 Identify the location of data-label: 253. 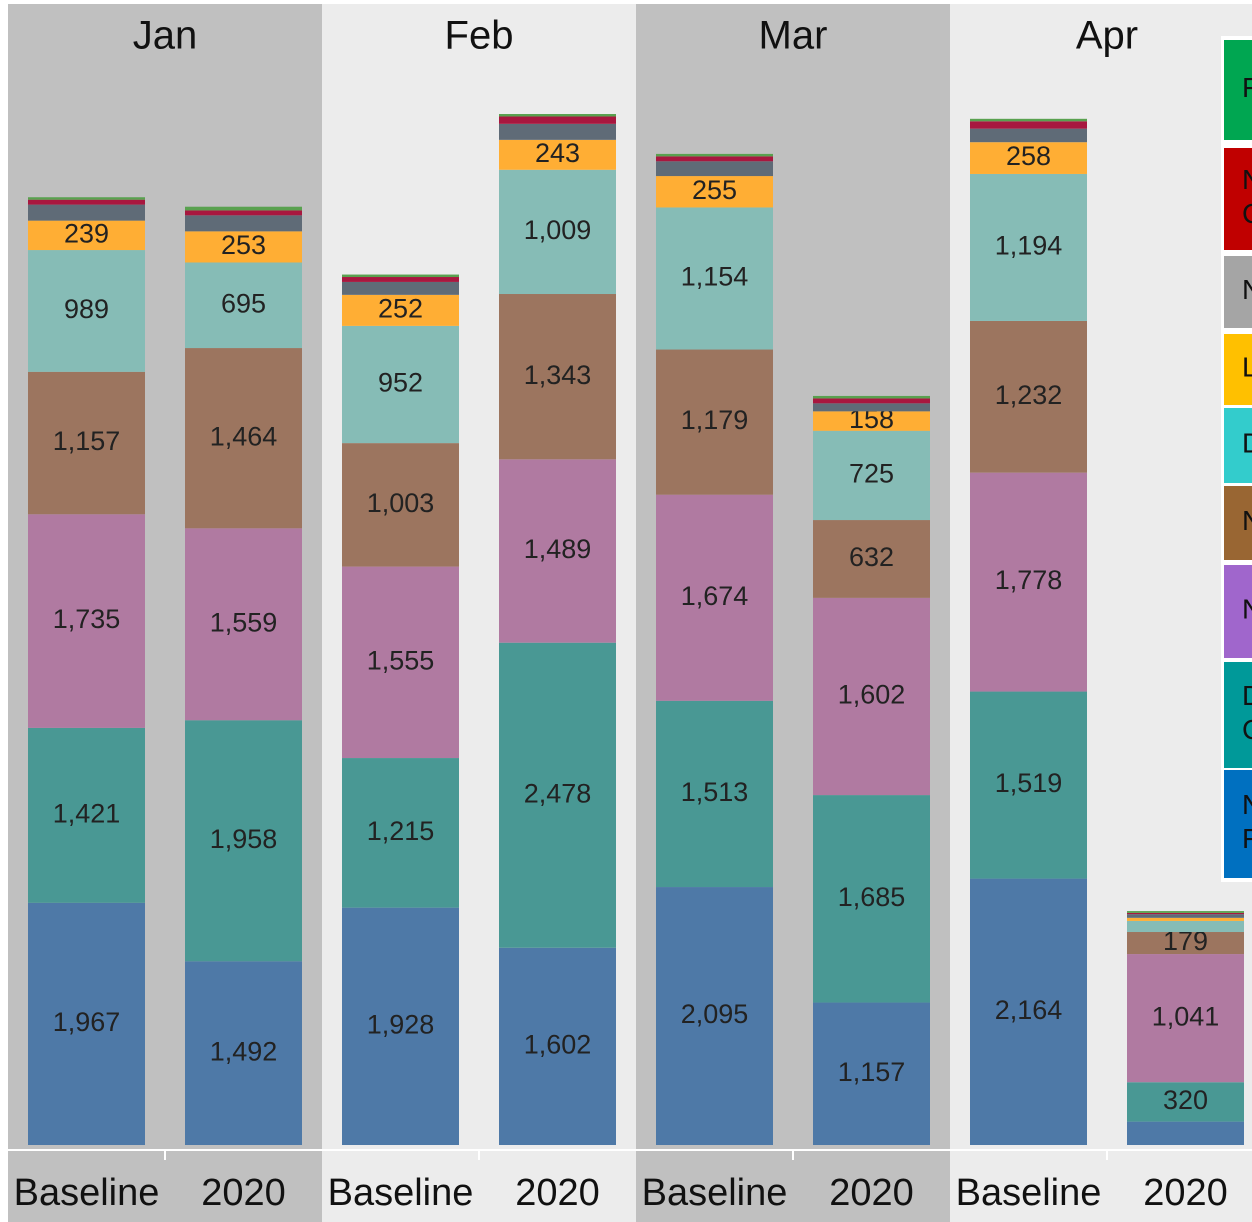
(243, 245).